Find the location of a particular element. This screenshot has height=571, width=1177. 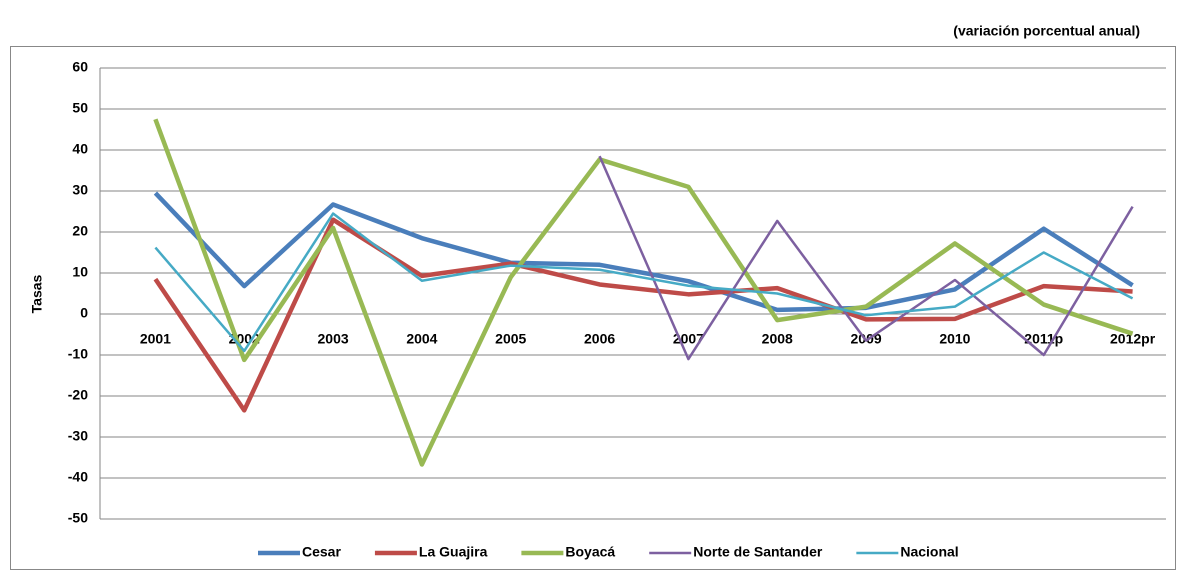

x-tick-label: 2001 is located at coordinates (155, 339).